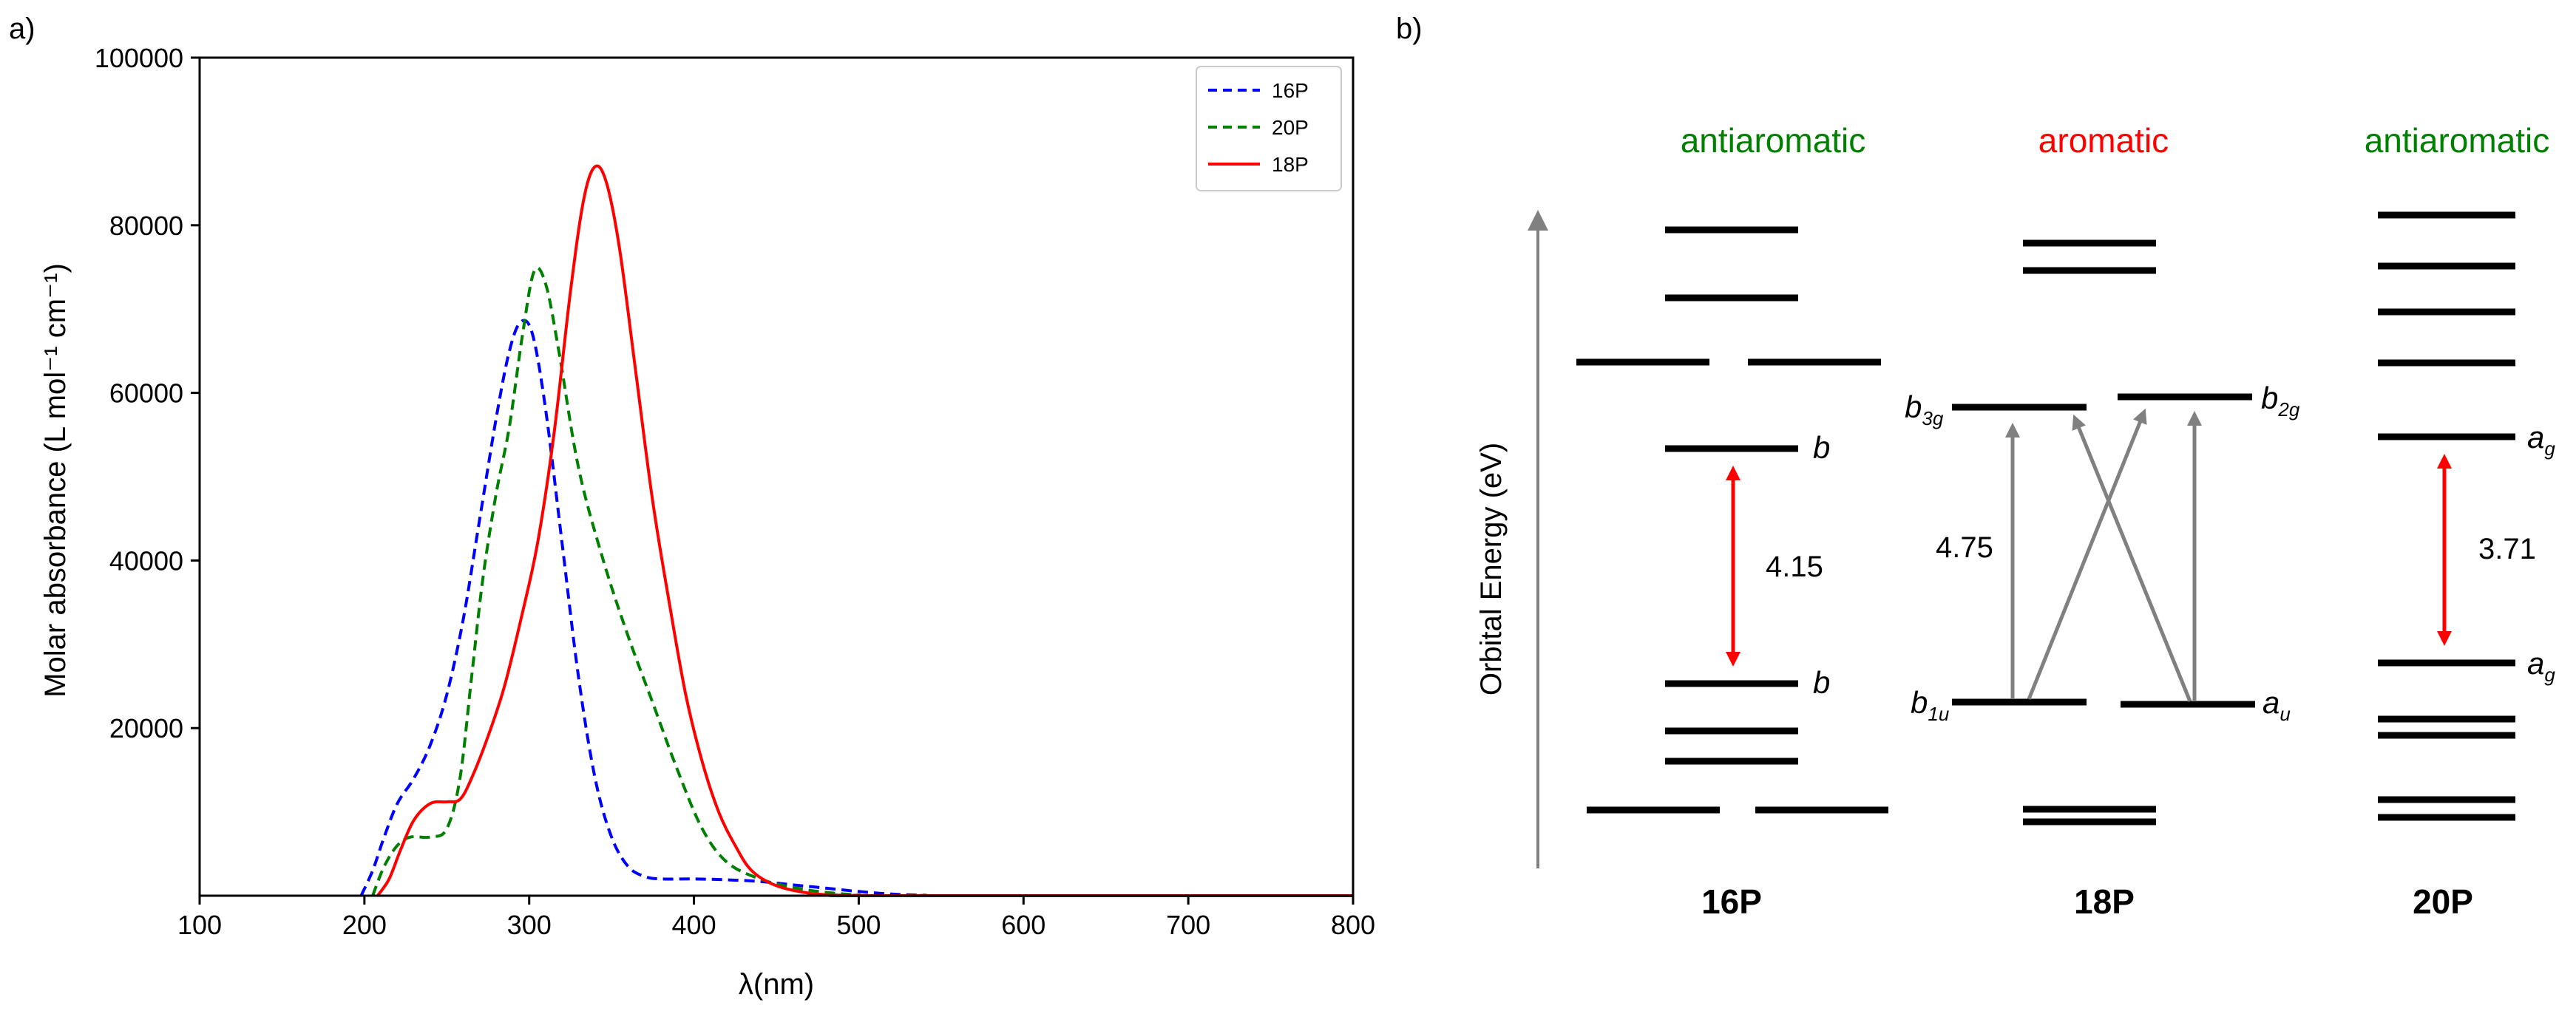 Image resolution: width=2576 pixels, height=1011 pixels. What do you see at coordinates (364, 925) in the screenshot?
I see `x-tick-label: 200` at bounding box center [364, 925].